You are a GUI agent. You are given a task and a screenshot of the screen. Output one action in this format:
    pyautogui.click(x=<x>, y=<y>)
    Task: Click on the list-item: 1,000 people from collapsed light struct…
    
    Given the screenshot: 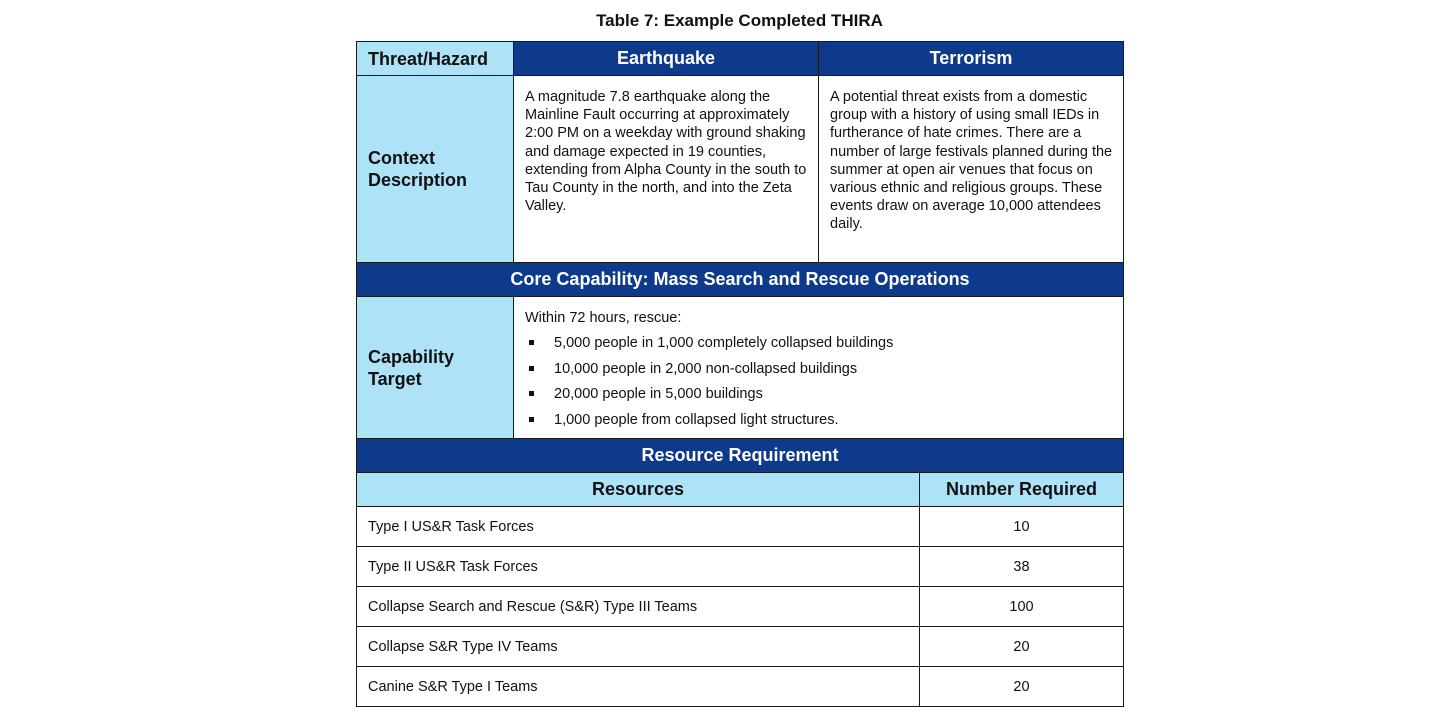 What is the action you would take?
    pyautogui.click(x=820, y=424)
    